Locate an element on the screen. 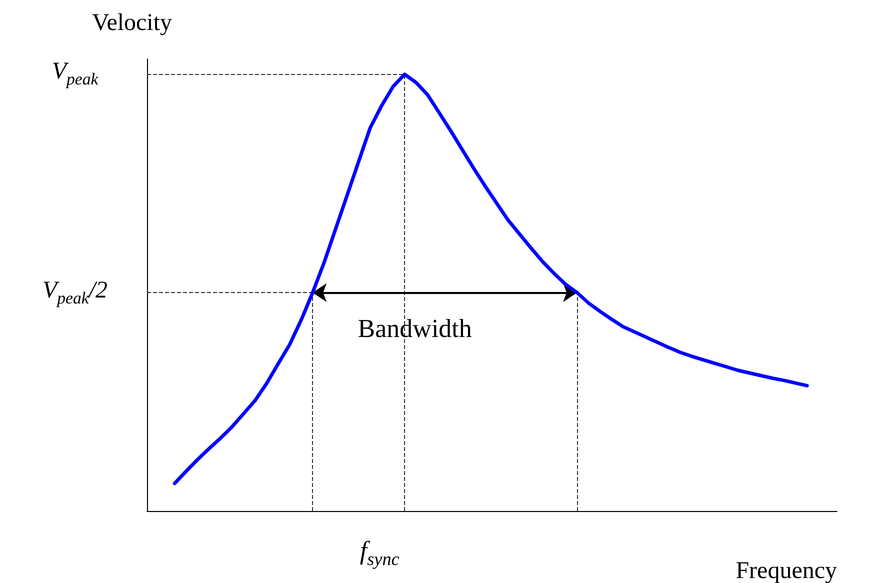  annotation: Bandwidth is located at coordinates (415, 328).